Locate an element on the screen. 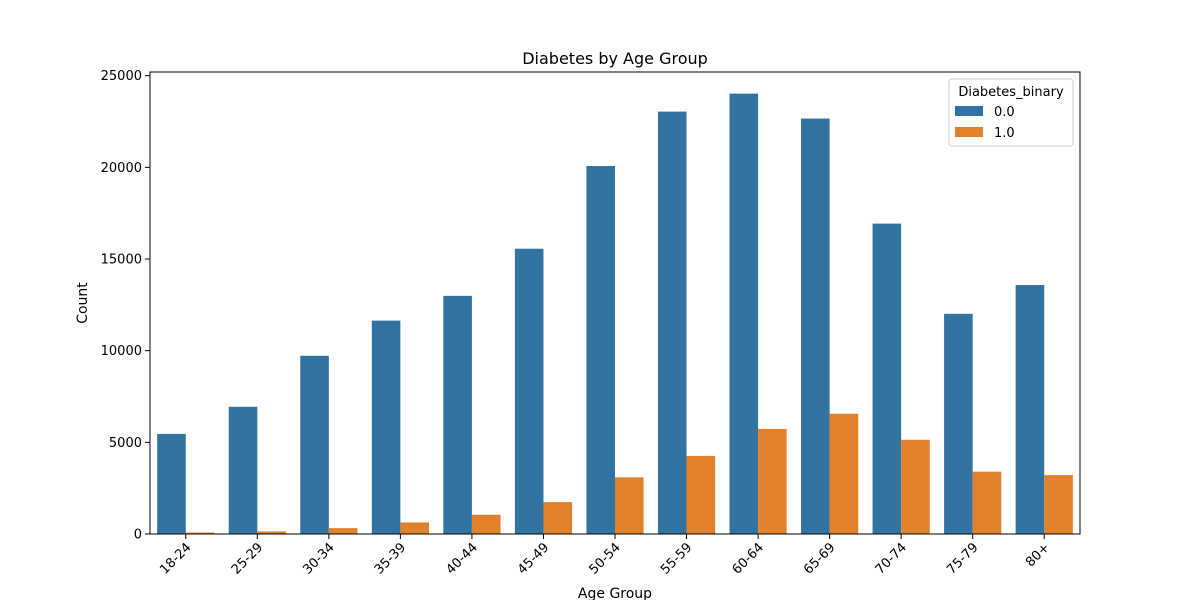 This screenshot has width=1200, height=600. x-tick-label: 55-59 is located at coordinates (676, 558).